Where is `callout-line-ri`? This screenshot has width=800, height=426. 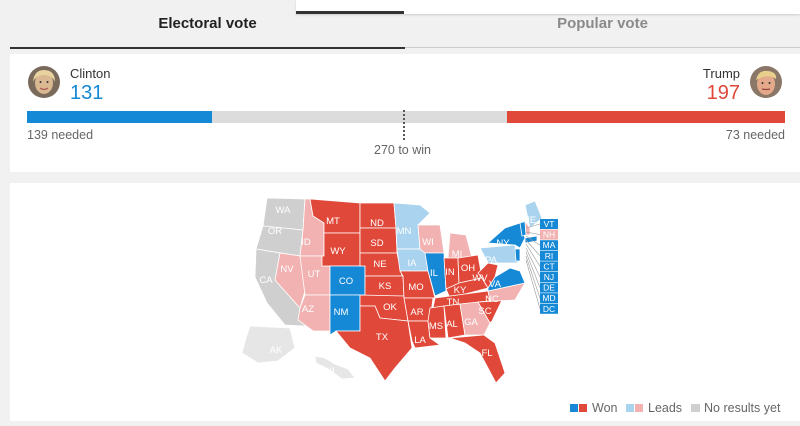 callout-line-ri is located at coordinates (533, 247).